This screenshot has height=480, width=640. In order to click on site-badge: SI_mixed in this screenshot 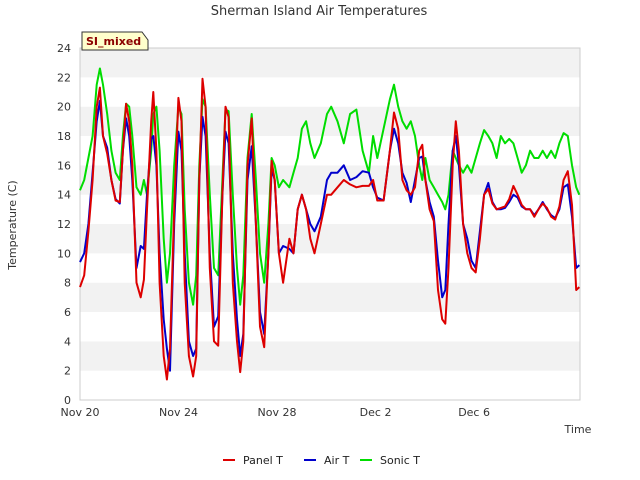, I will do `click(115, 41)`.